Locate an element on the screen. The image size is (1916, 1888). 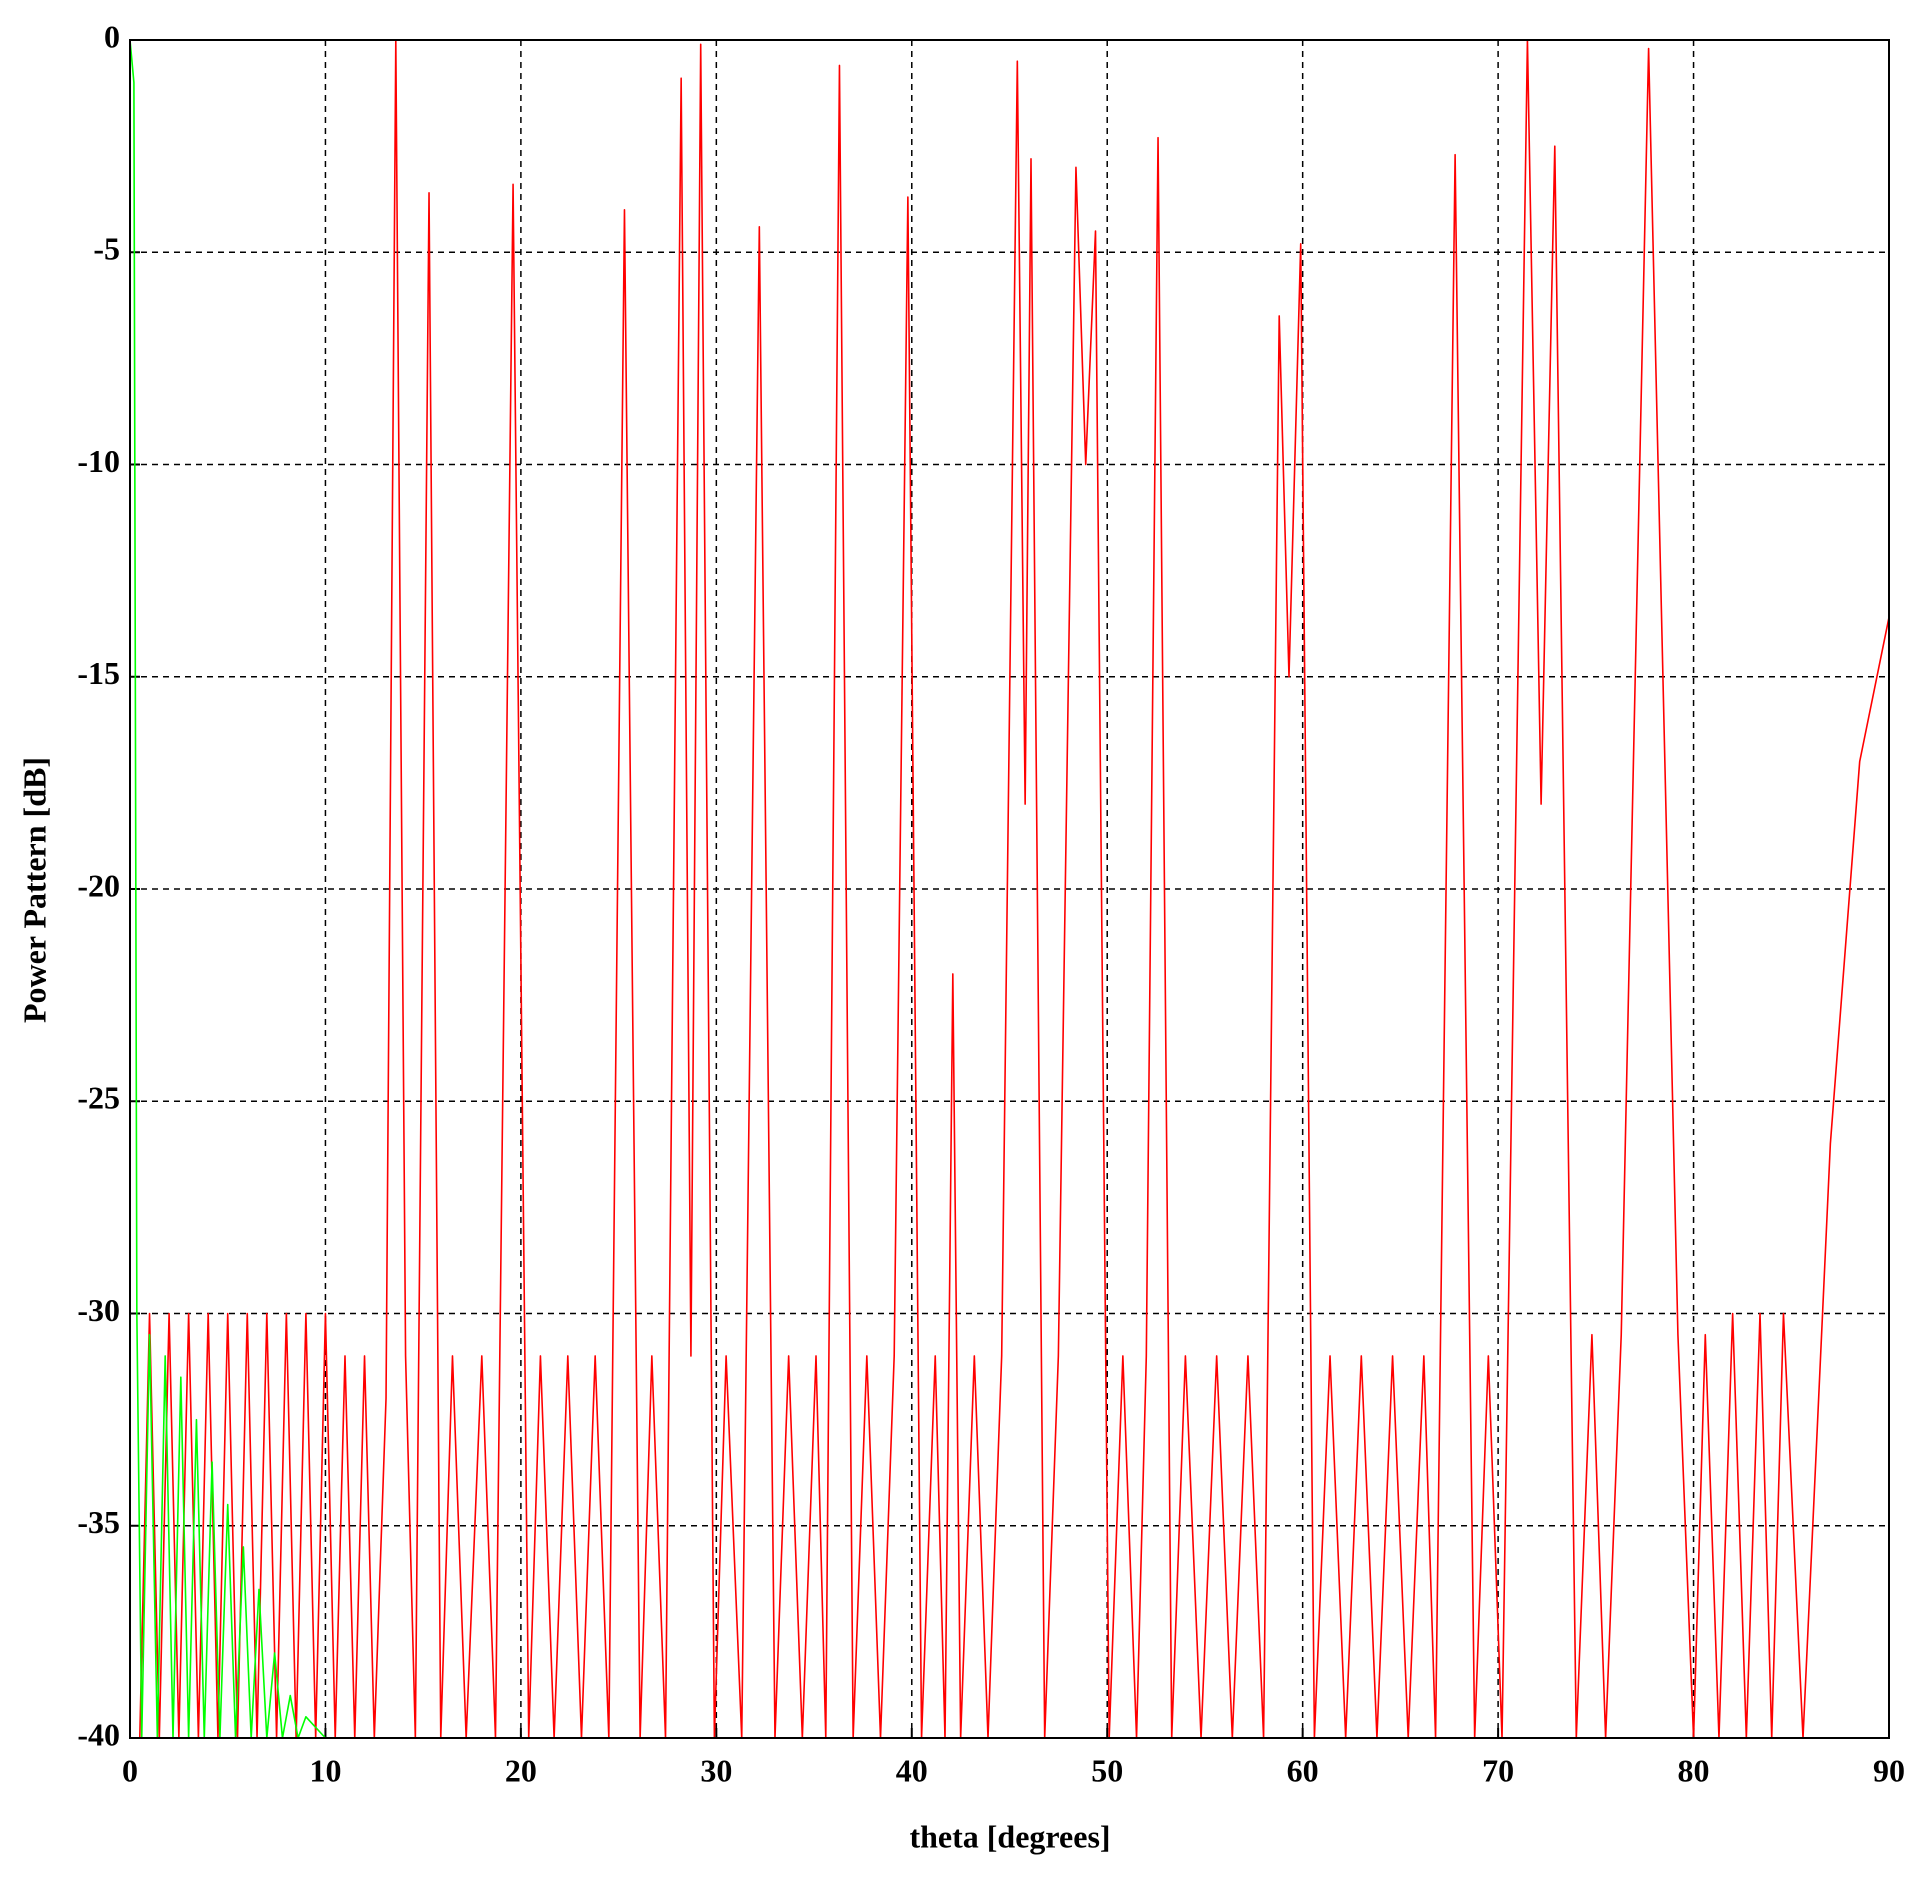
y-tick-label: -20 is located at coordinates (98, 885).